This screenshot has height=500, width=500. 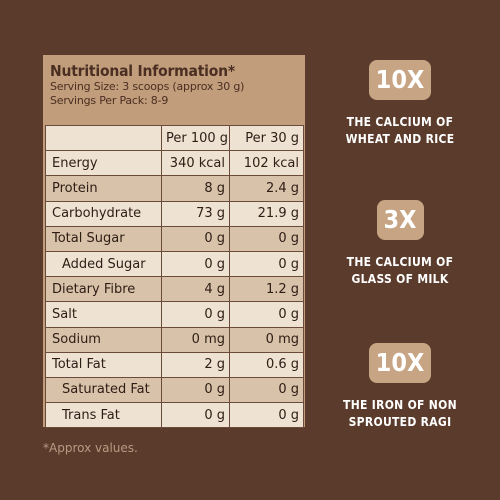 I want to click on row-value-per-30g: 1.2 g, so click(x=266, y=289).